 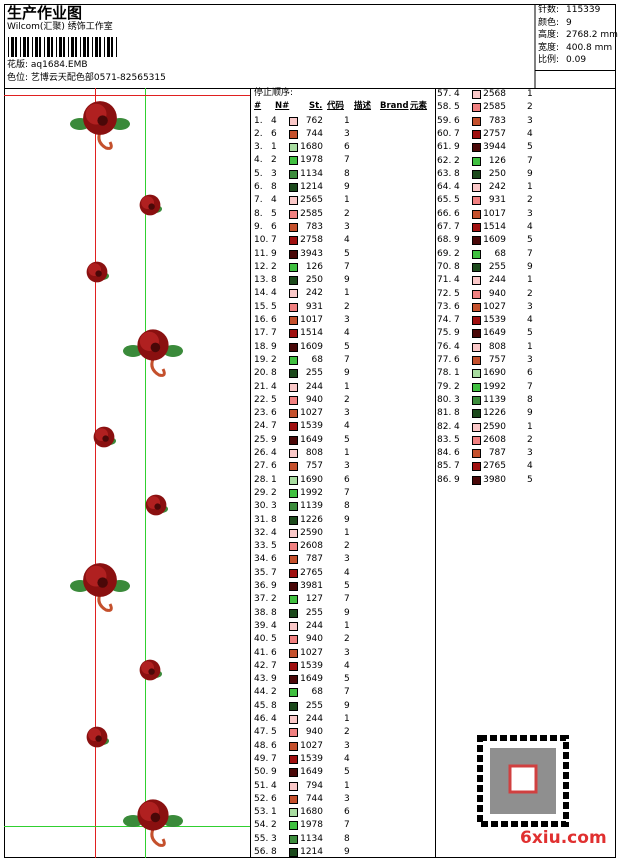 What do you see at coordinates (261, 293) in the screenshot?
I see `row-number: 14.` at bounding box center [261, 293].